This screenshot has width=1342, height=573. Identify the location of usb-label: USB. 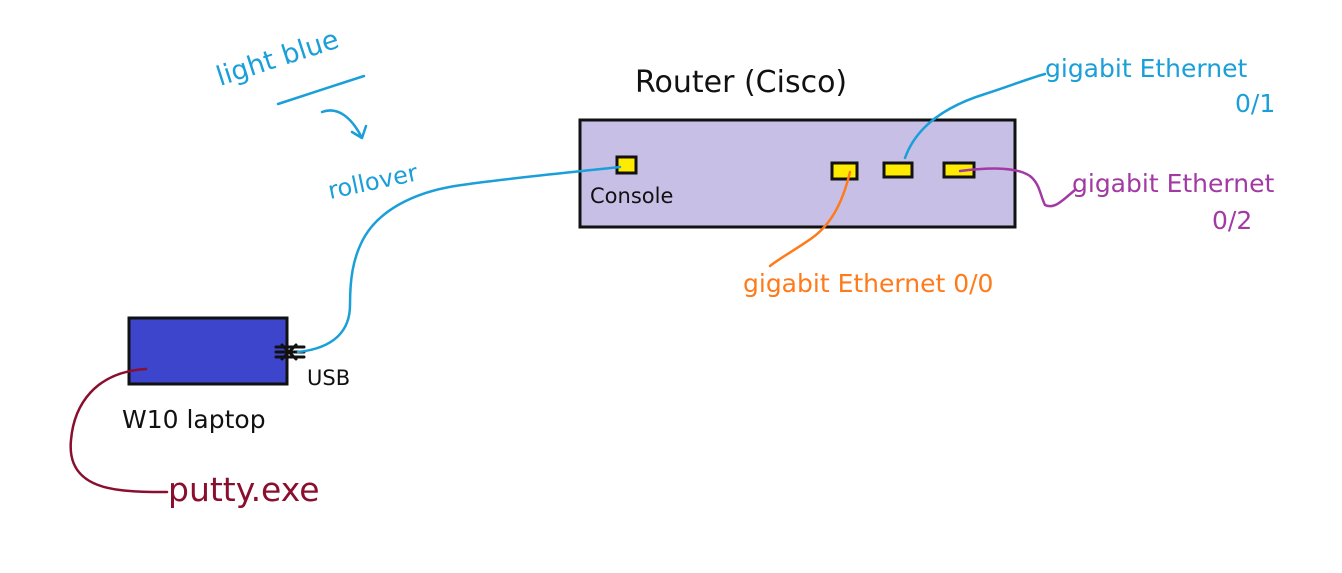
(328, 378).